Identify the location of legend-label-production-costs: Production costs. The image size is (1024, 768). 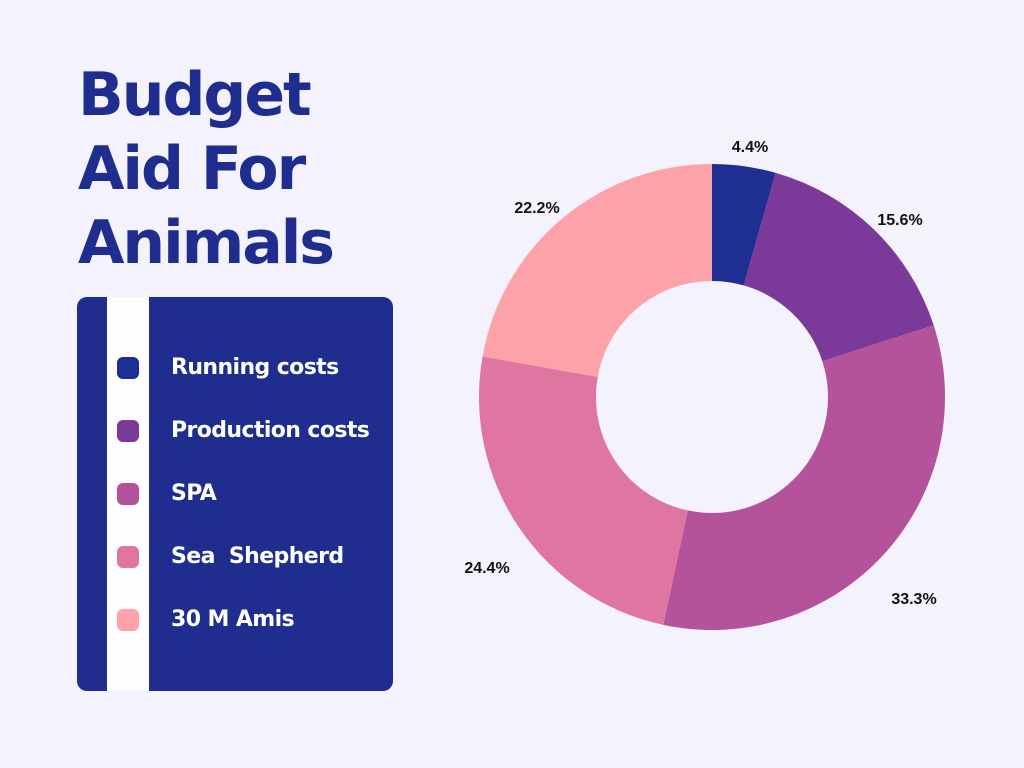
(270, 430).